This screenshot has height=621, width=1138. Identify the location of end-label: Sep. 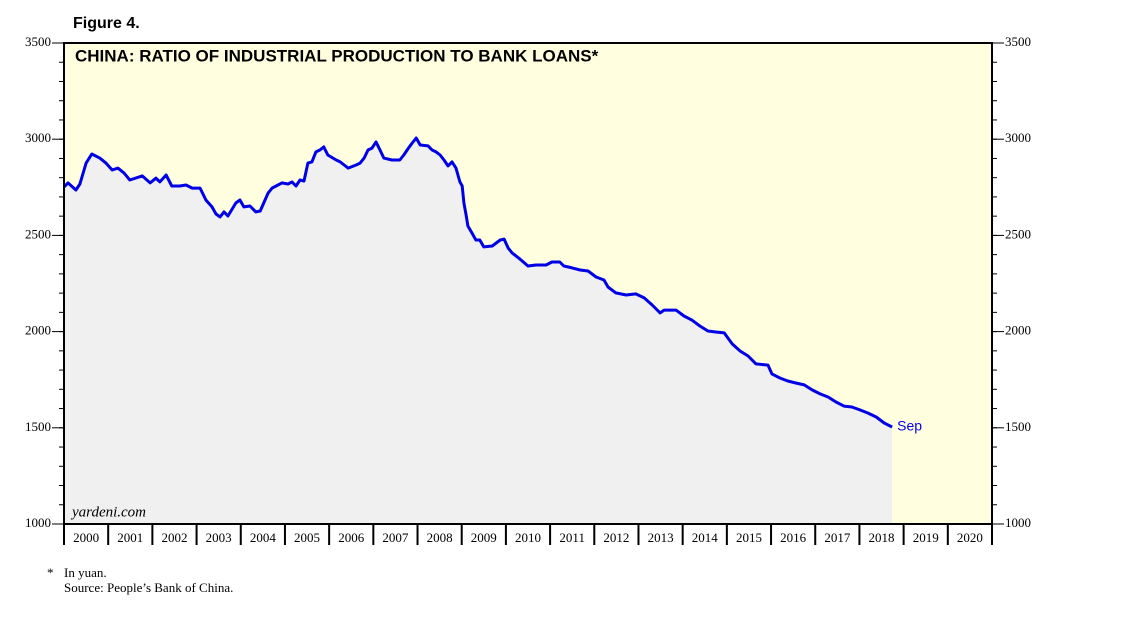
(909, 426).